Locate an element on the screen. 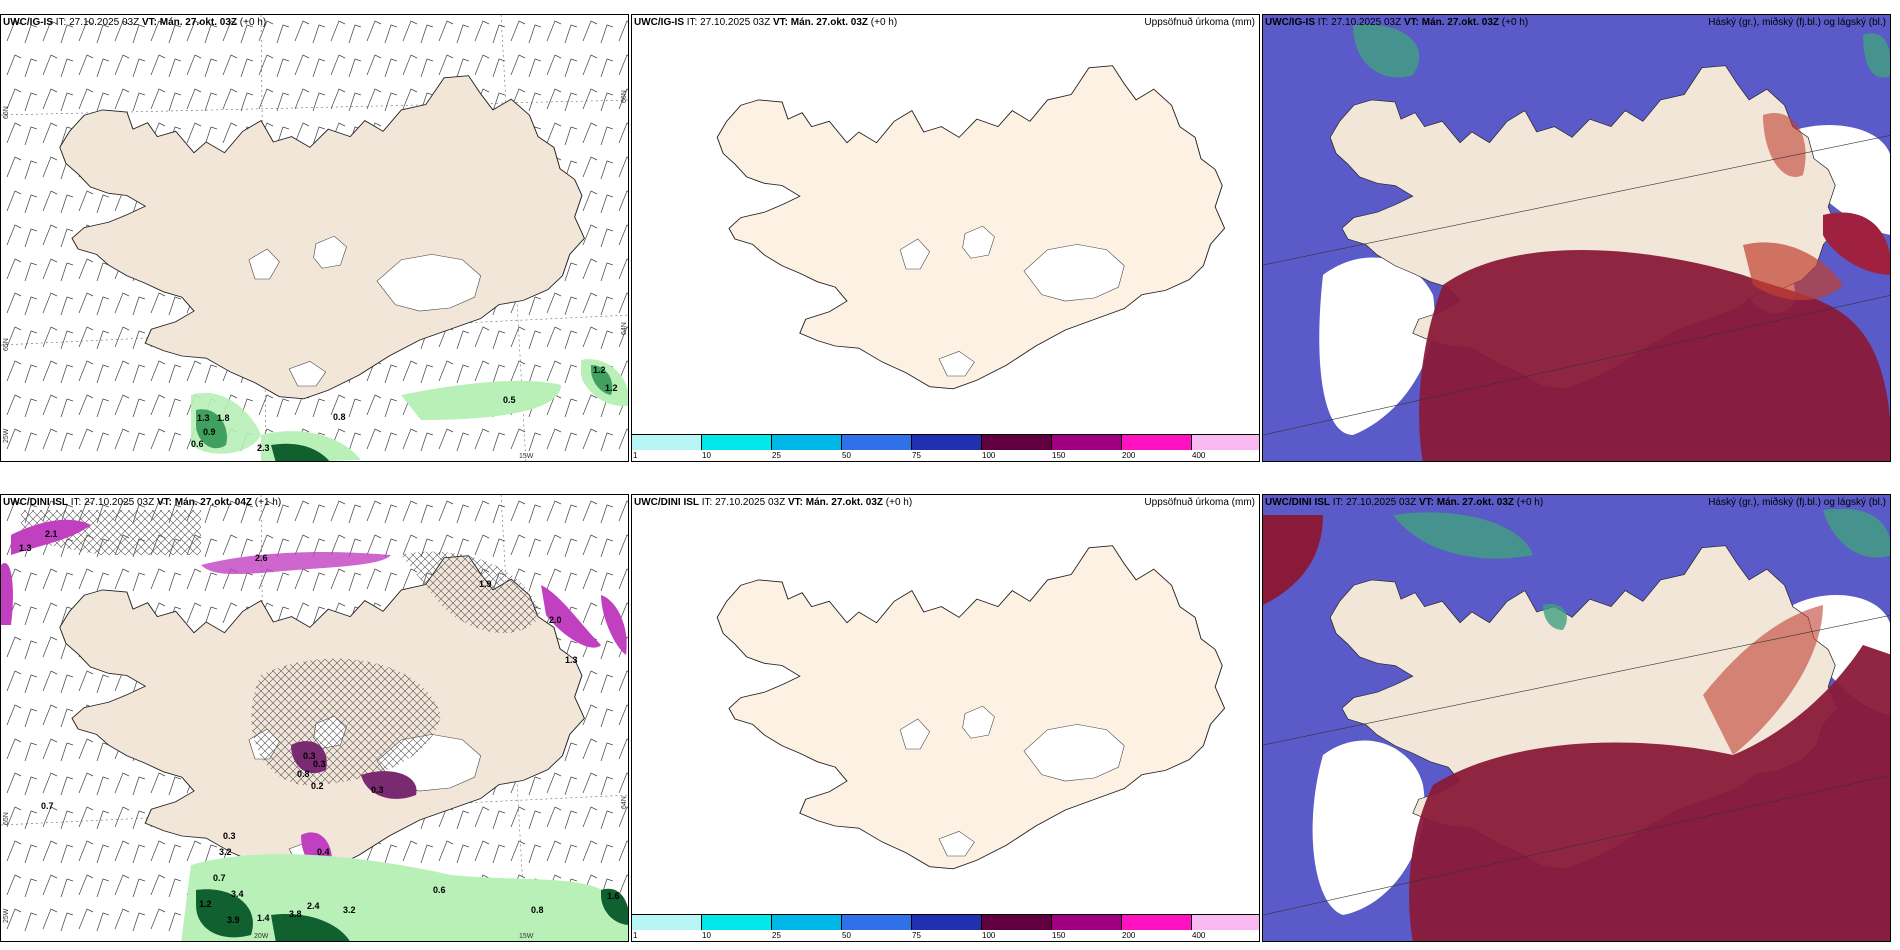  colorbar-label: 50 is located at coordinates (846, 455).